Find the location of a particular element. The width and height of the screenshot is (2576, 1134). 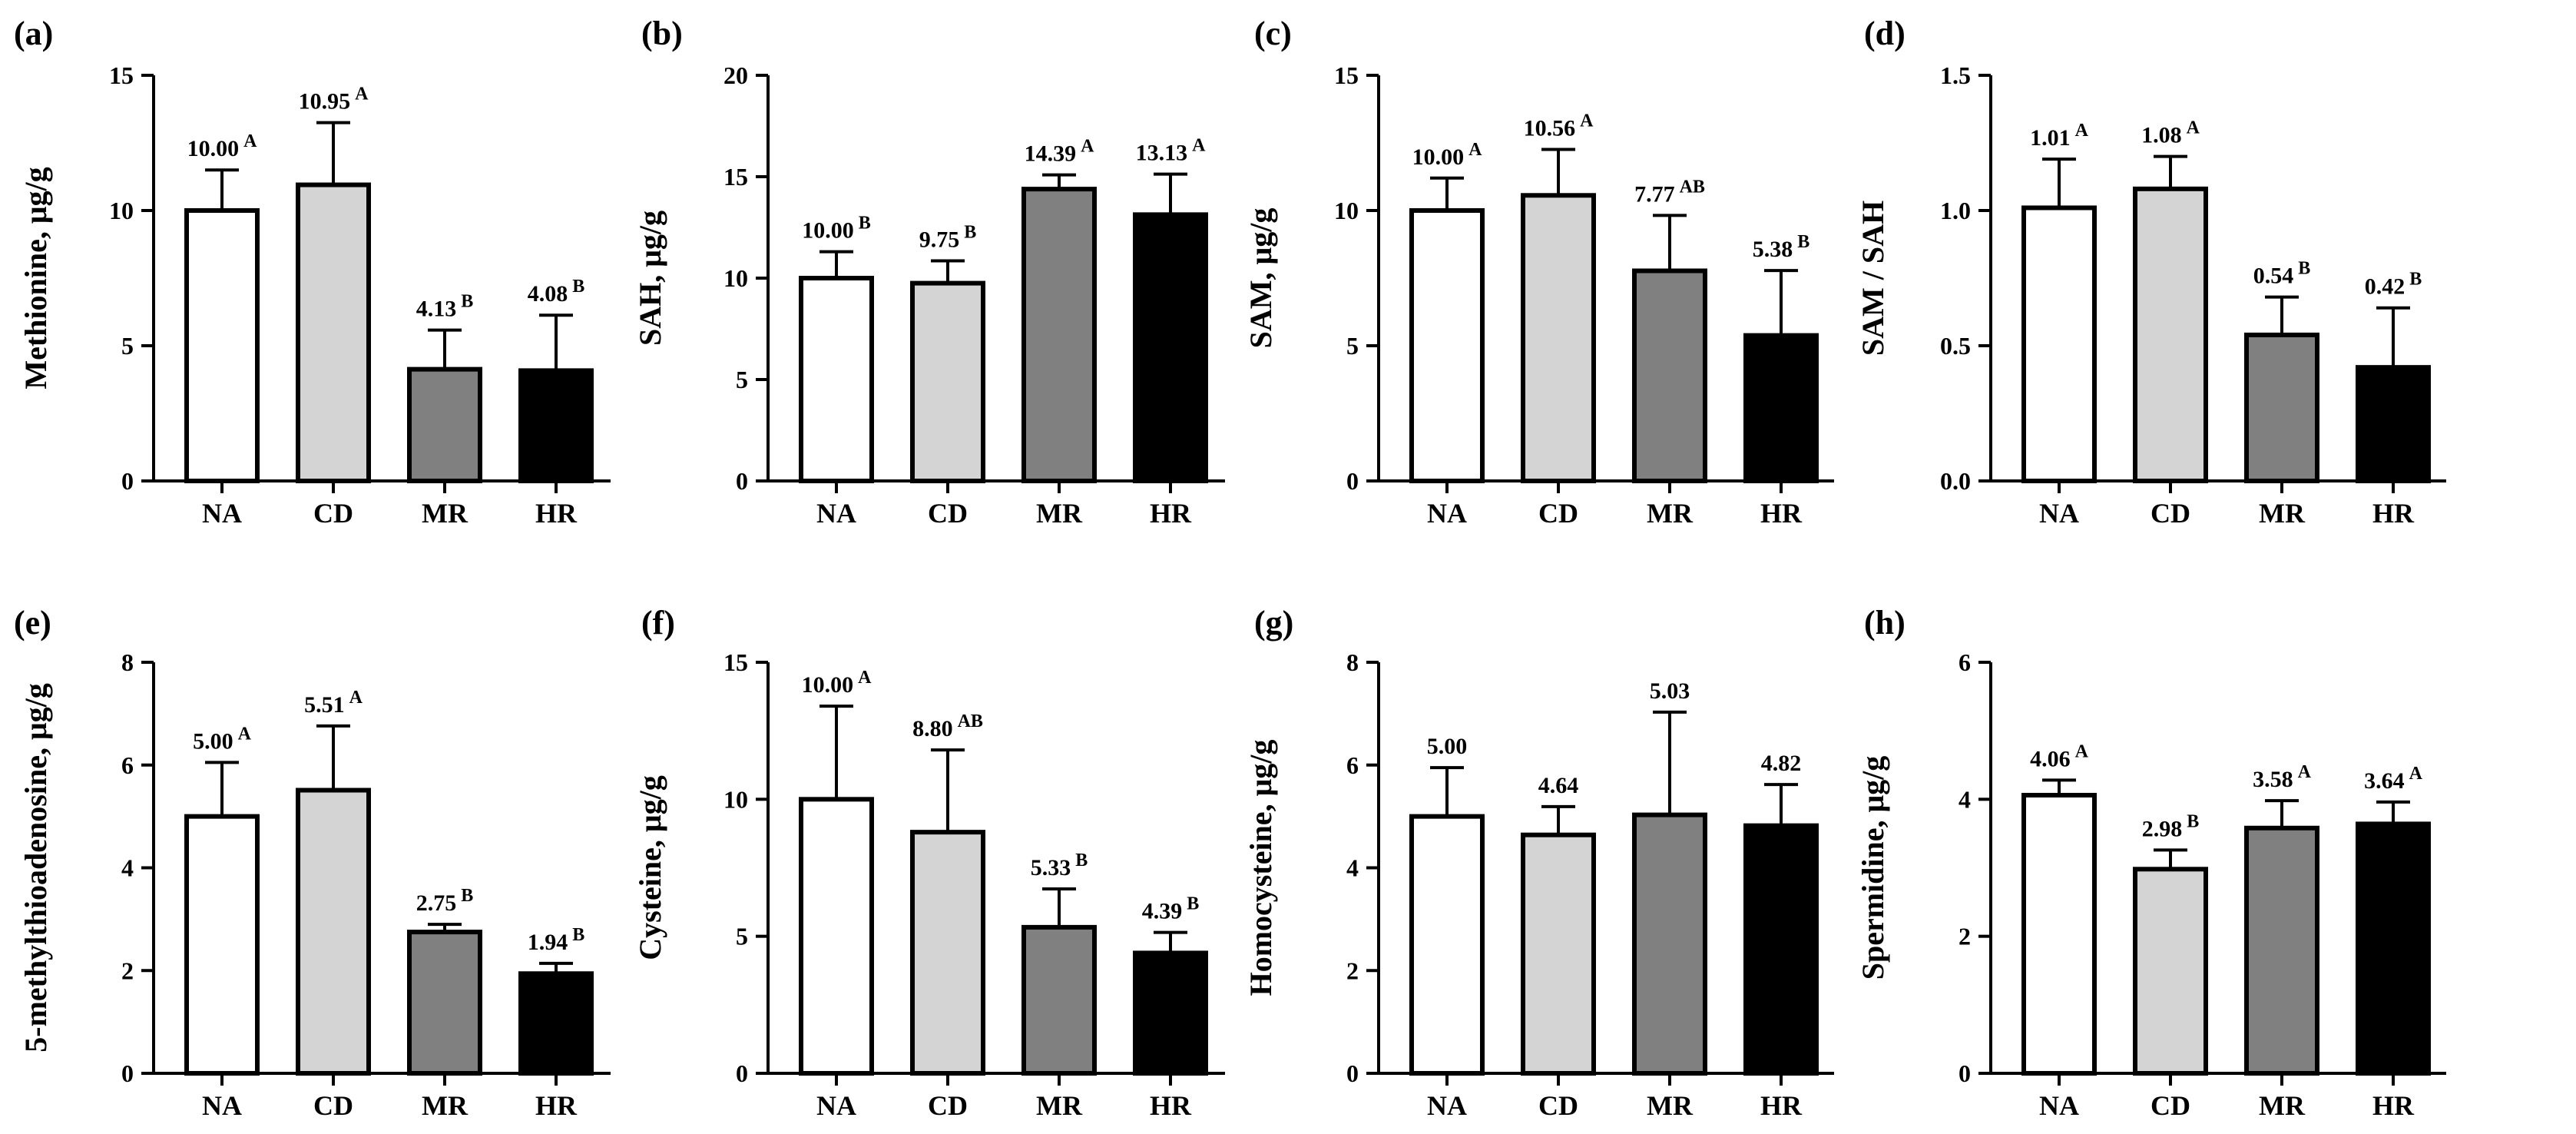

data-label: 3.58 A is located at coordinates (2282, 777).